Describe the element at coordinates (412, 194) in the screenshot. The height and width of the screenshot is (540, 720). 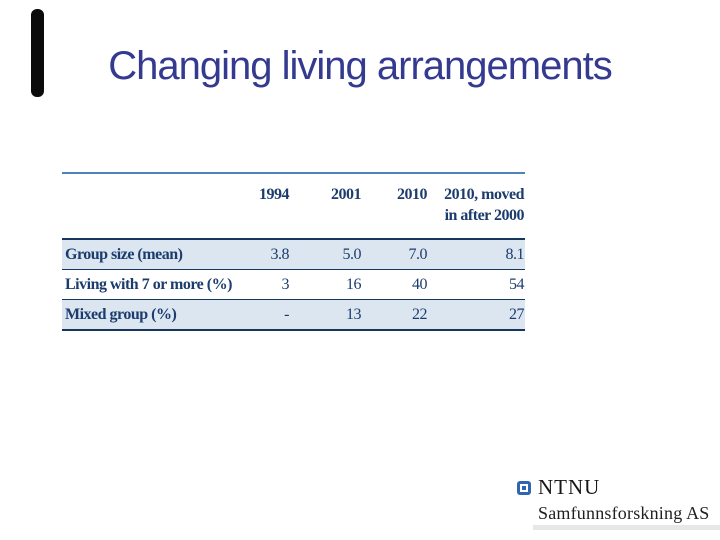
I see `table-header-cell: 2010` at that location.